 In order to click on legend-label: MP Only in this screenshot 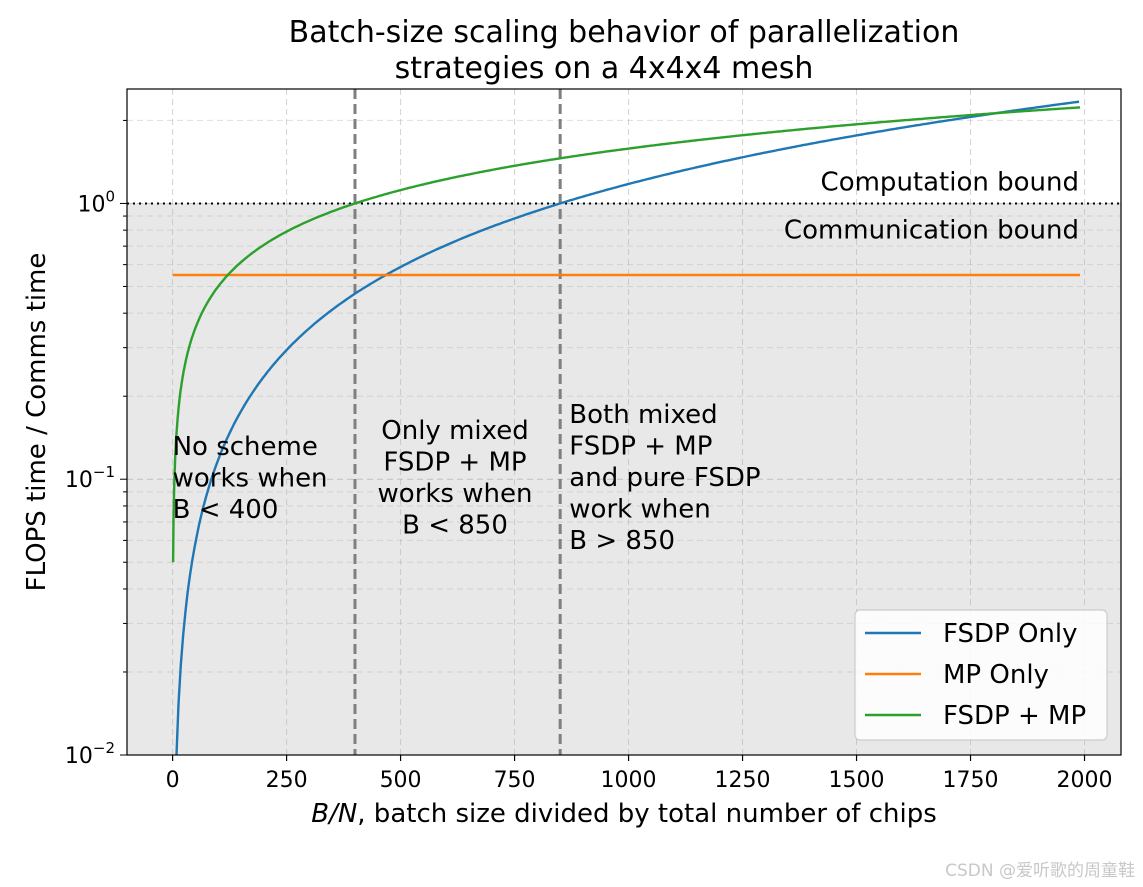, I will do `click(996, 675)`.